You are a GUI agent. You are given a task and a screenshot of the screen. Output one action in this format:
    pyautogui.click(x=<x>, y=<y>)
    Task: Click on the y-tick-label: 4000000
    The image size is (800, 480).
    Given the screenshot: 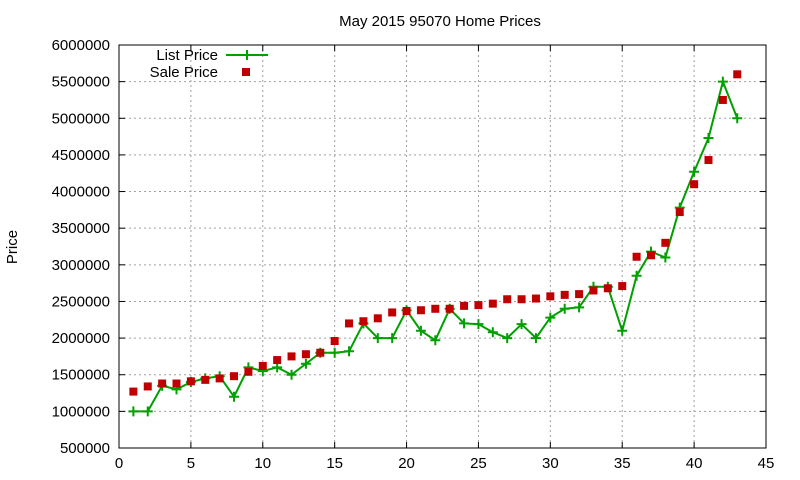 What is the action you would take?
    pyautogui.click(x=81, y=192)
    